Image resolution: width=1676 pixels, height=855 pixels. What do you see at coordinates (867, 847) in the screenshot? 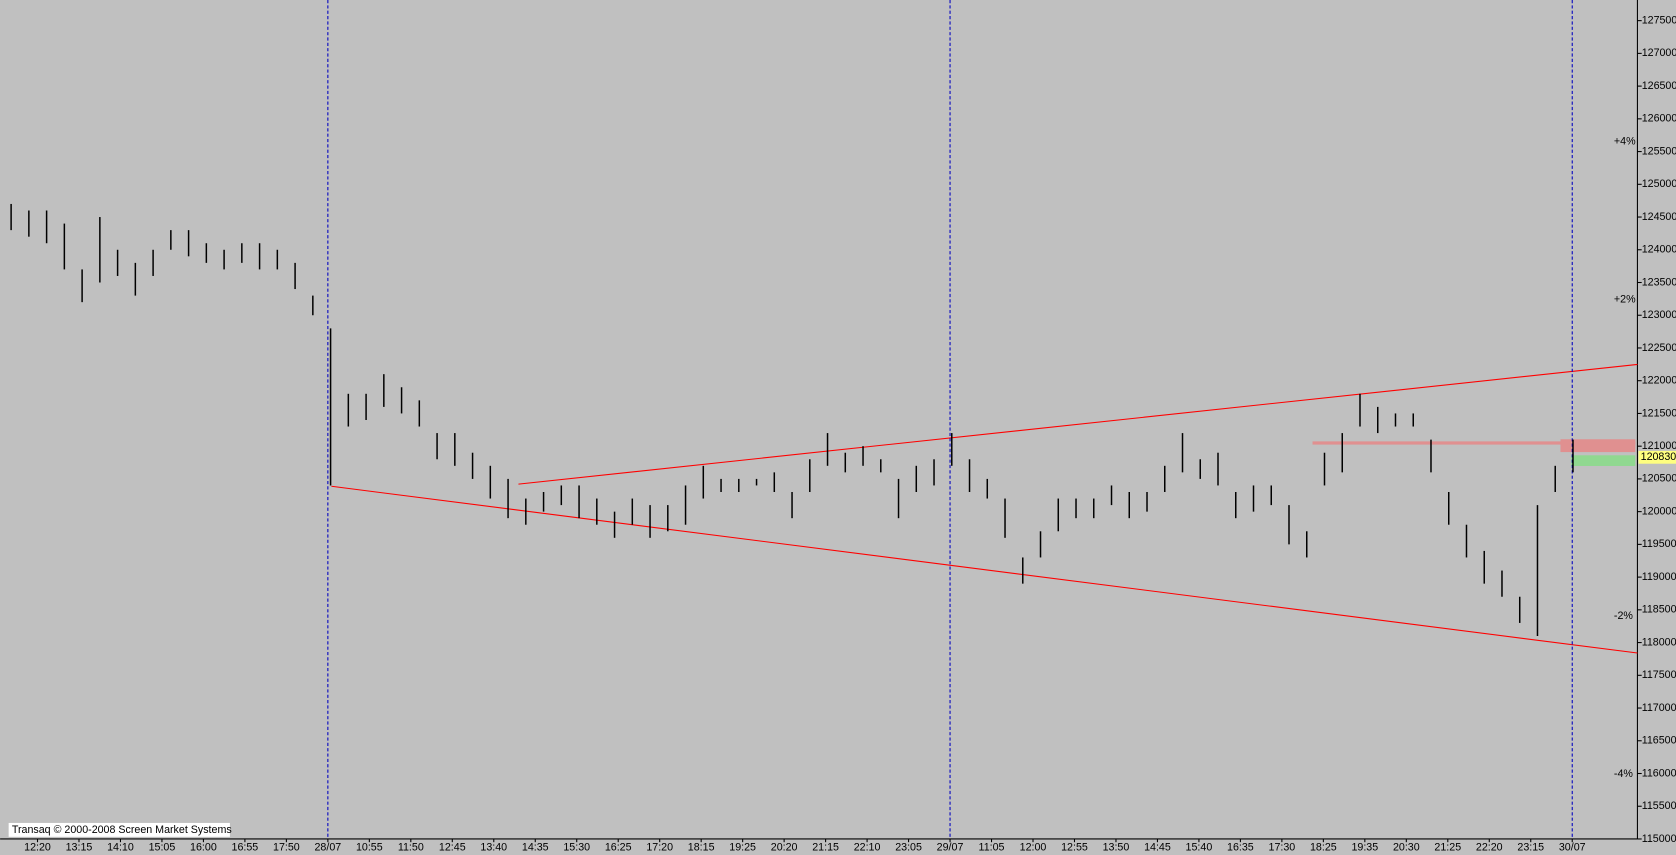
I see `x-tick-label: 22:10` at bounding box center [867, 847].